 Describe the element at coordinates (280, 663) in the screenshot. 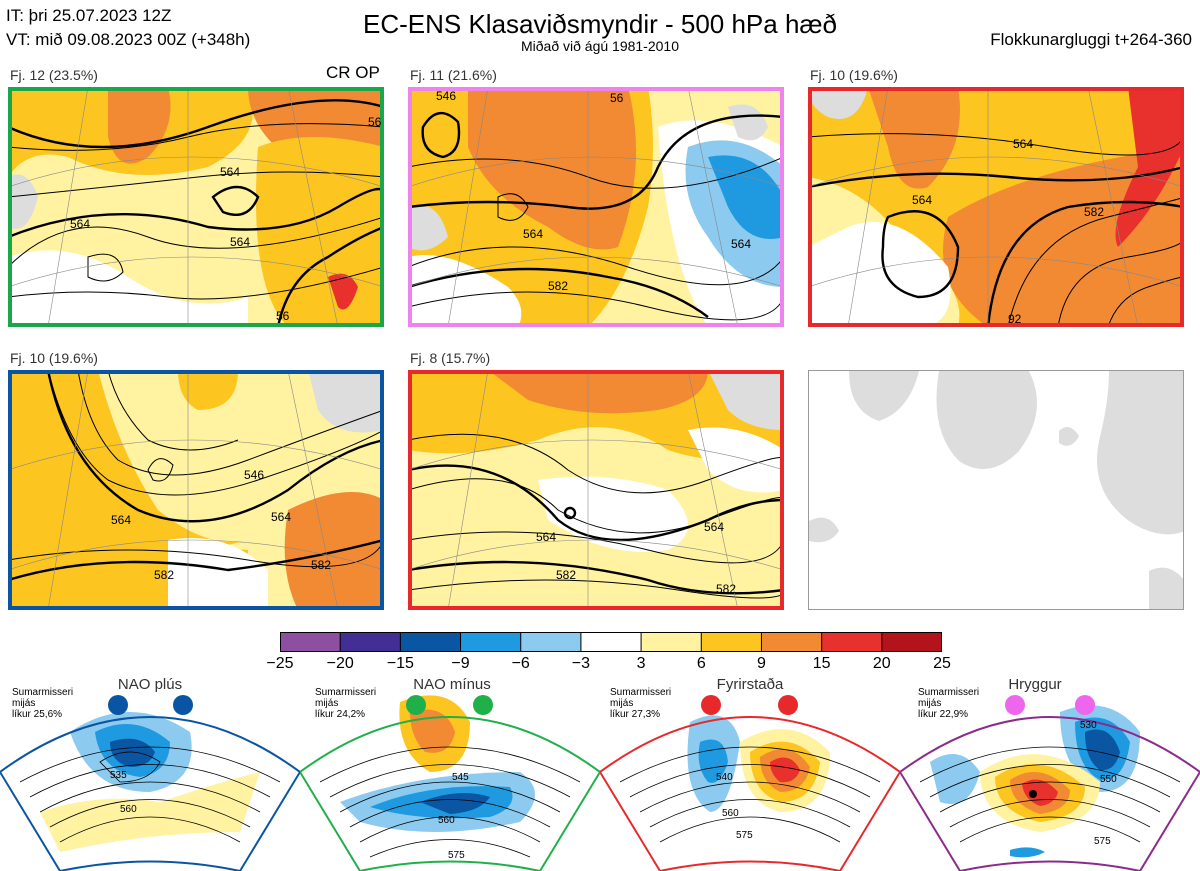

I see `colorbar-tick-label: −25` at that location.